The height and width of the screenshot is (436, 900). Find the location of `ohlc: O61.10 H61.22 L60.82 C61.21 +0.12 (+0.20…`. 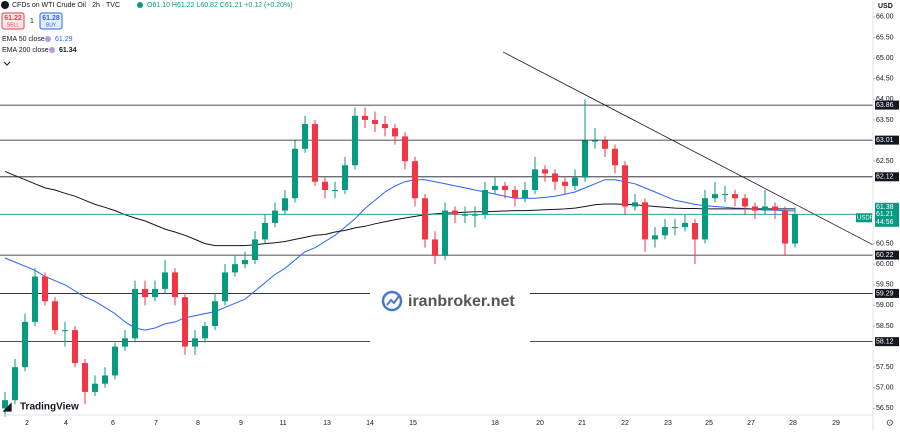

ohlc: O61.10 H61.22 L60.82 C61.21 +0.12 (+0.20… is located at coordinates (220, 5).